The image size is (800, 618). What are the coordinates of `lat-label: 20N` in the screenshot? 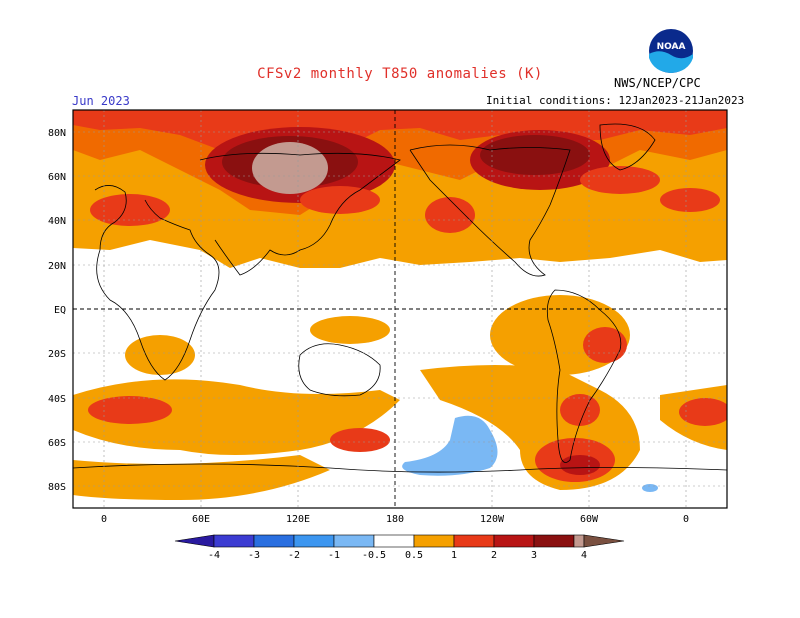 It's located at (57, 266).